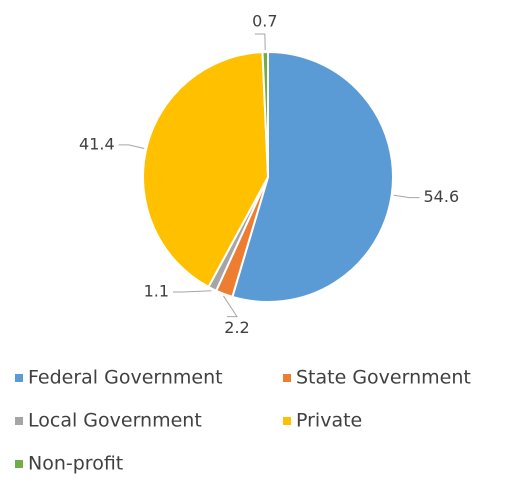 This screenshot has width=515, height=487. What do you see at coordinates (383, 378) in the screenshot?
I see `legend-label: State Government` at bounding box center [383, 378].